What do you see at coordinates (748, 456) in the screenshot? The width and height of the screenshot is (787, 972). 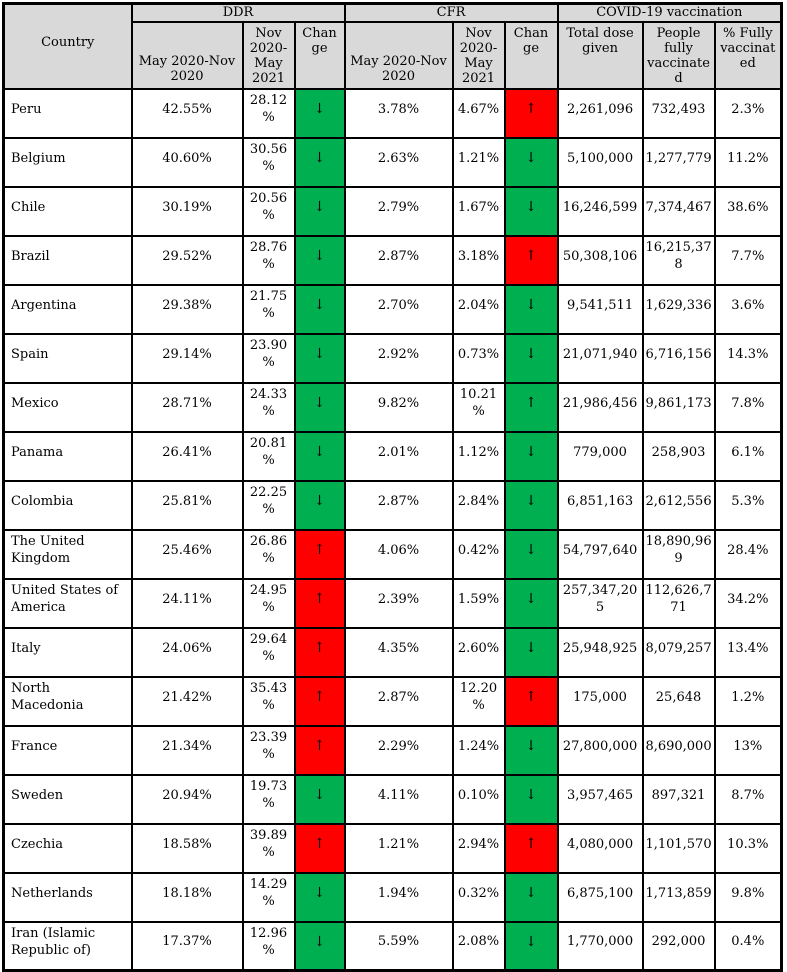 I see `pct-fully-vaccinated-cell: 6.1%` at bounding box center [748, 456].